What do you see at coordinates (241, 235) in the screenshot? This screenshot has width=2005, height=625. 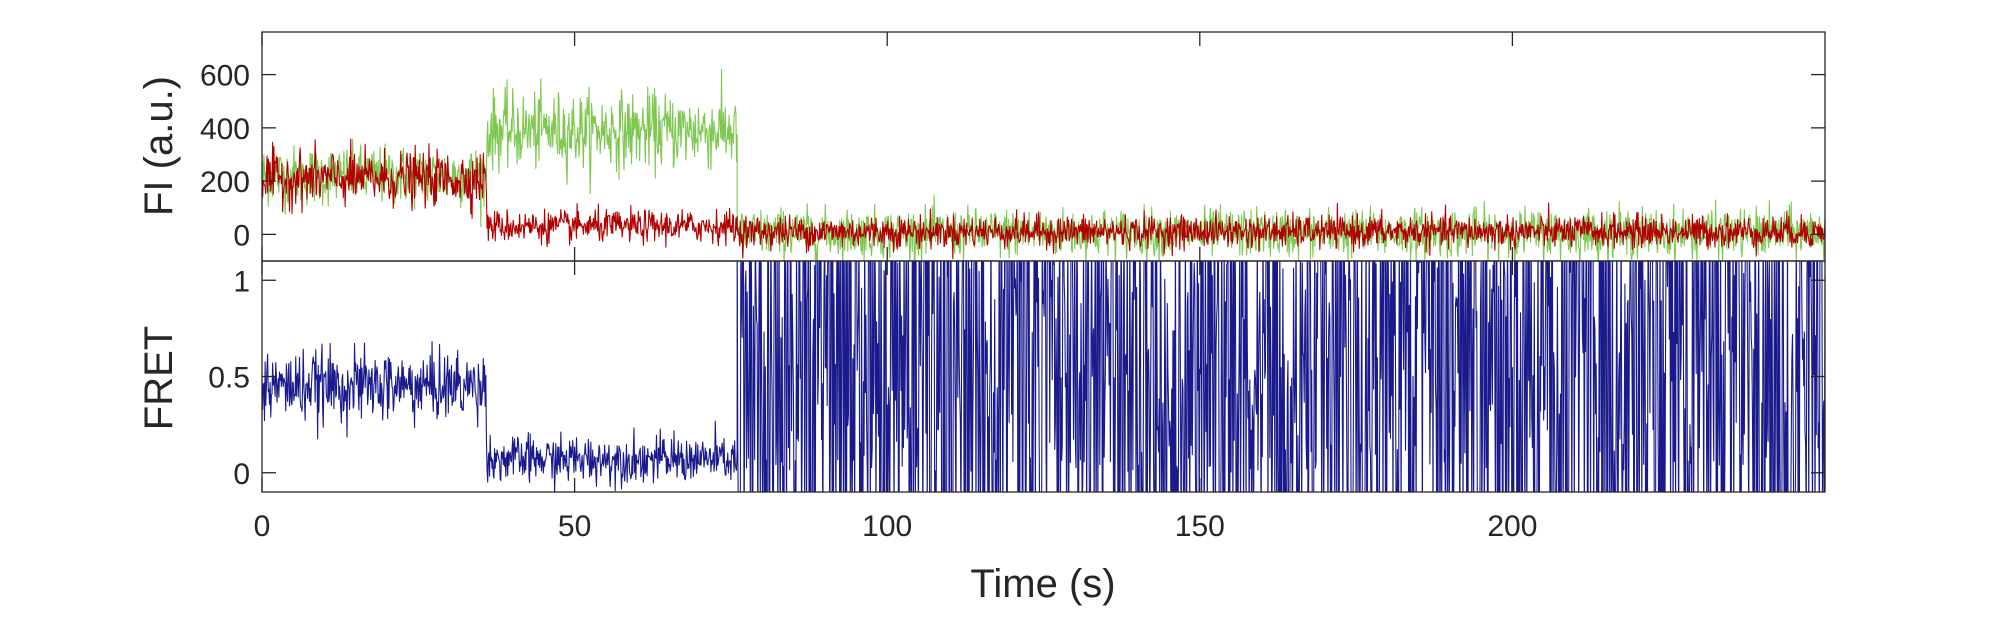 I see `intensity-y-tick-label: 0` at bounding box center [241, 235].